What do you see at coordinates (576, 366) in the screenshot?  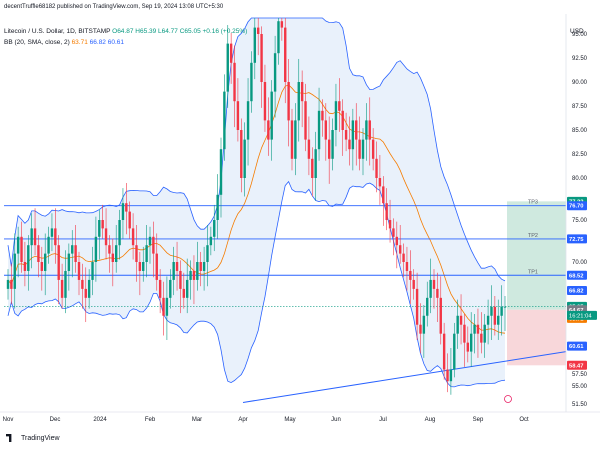 I see `price-tag-label: 58.47` at bounding box center [576, 366].